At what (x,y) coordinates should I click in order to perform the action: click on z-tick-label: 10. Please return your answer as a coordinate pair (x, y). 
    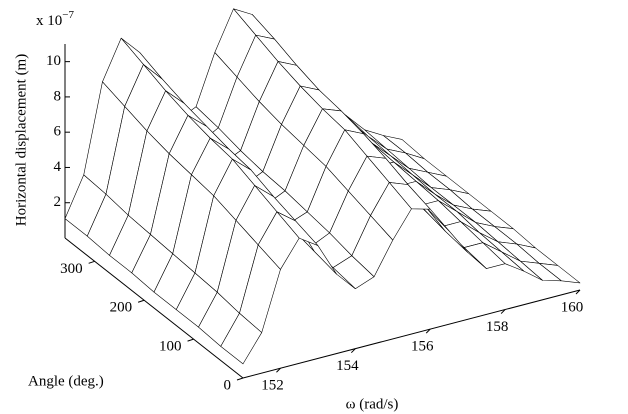
    Looking at the image, I should click on (53, 61).